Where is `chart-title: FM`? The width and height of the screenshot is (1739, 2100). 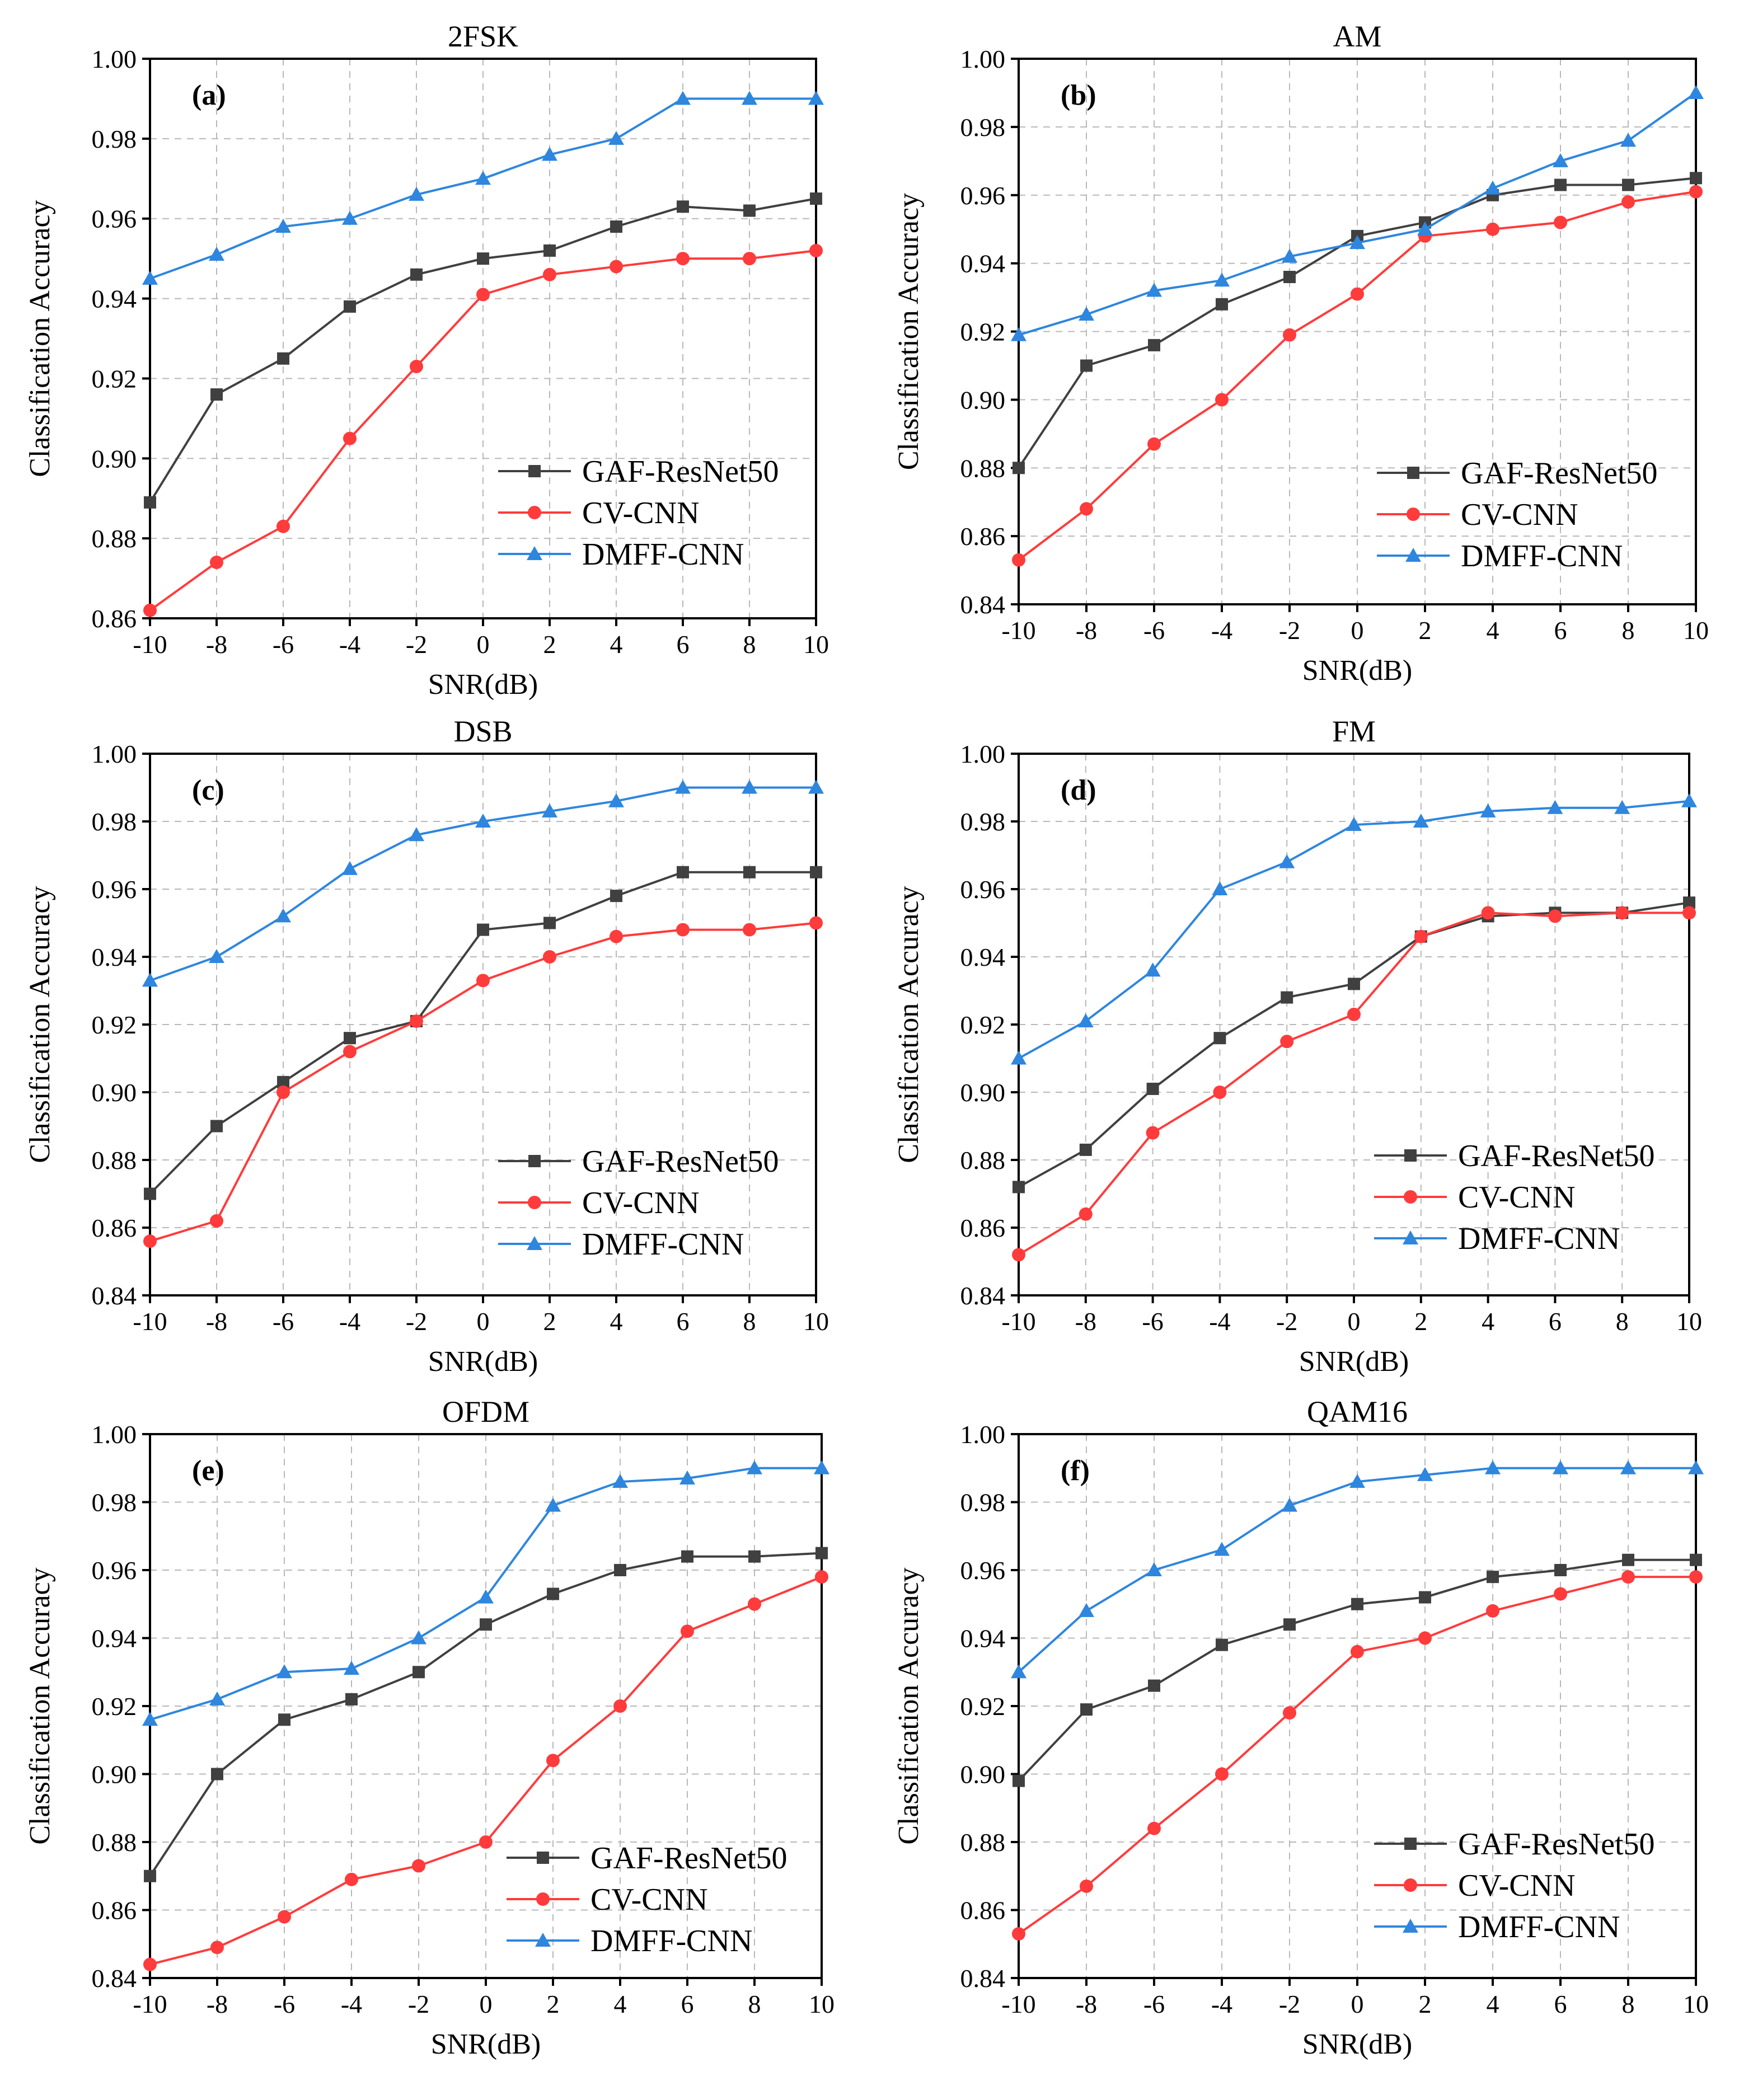 chart-title: FM is located at coordinates (1354, 732).